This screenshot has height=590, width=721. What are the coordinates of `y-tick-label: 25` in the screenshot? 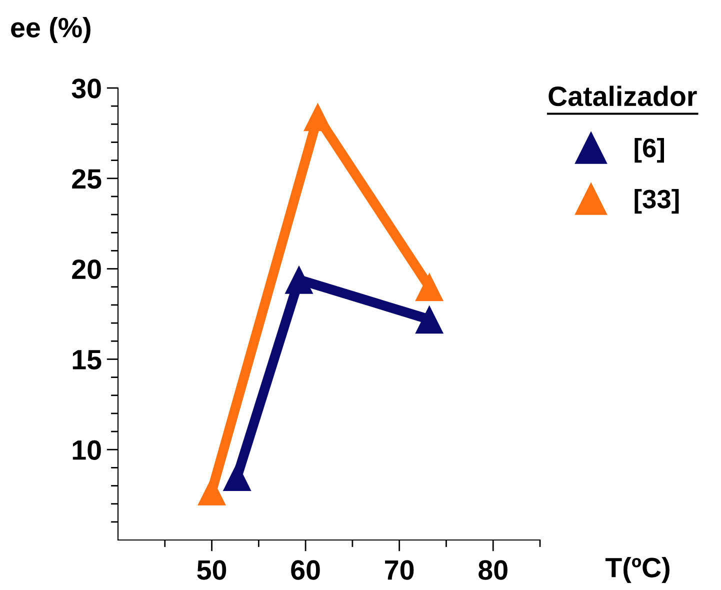 It's located at (87, 179).